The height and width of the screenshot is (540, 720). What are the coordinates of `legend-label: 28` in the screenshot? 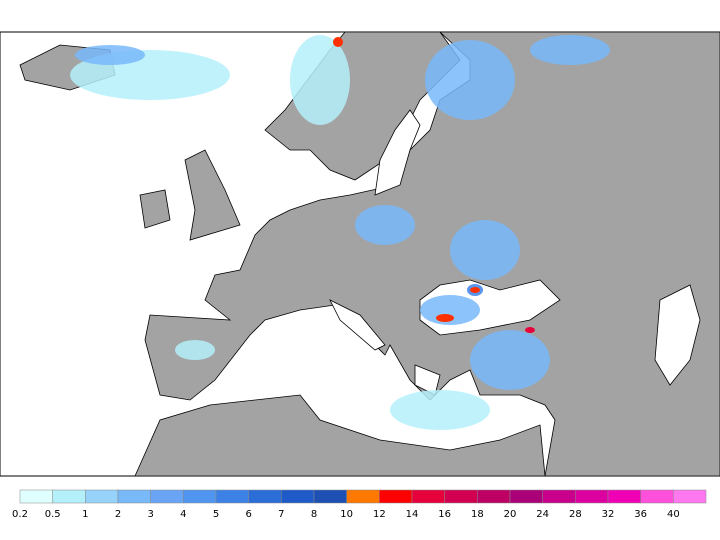 It's located at (575, 514).